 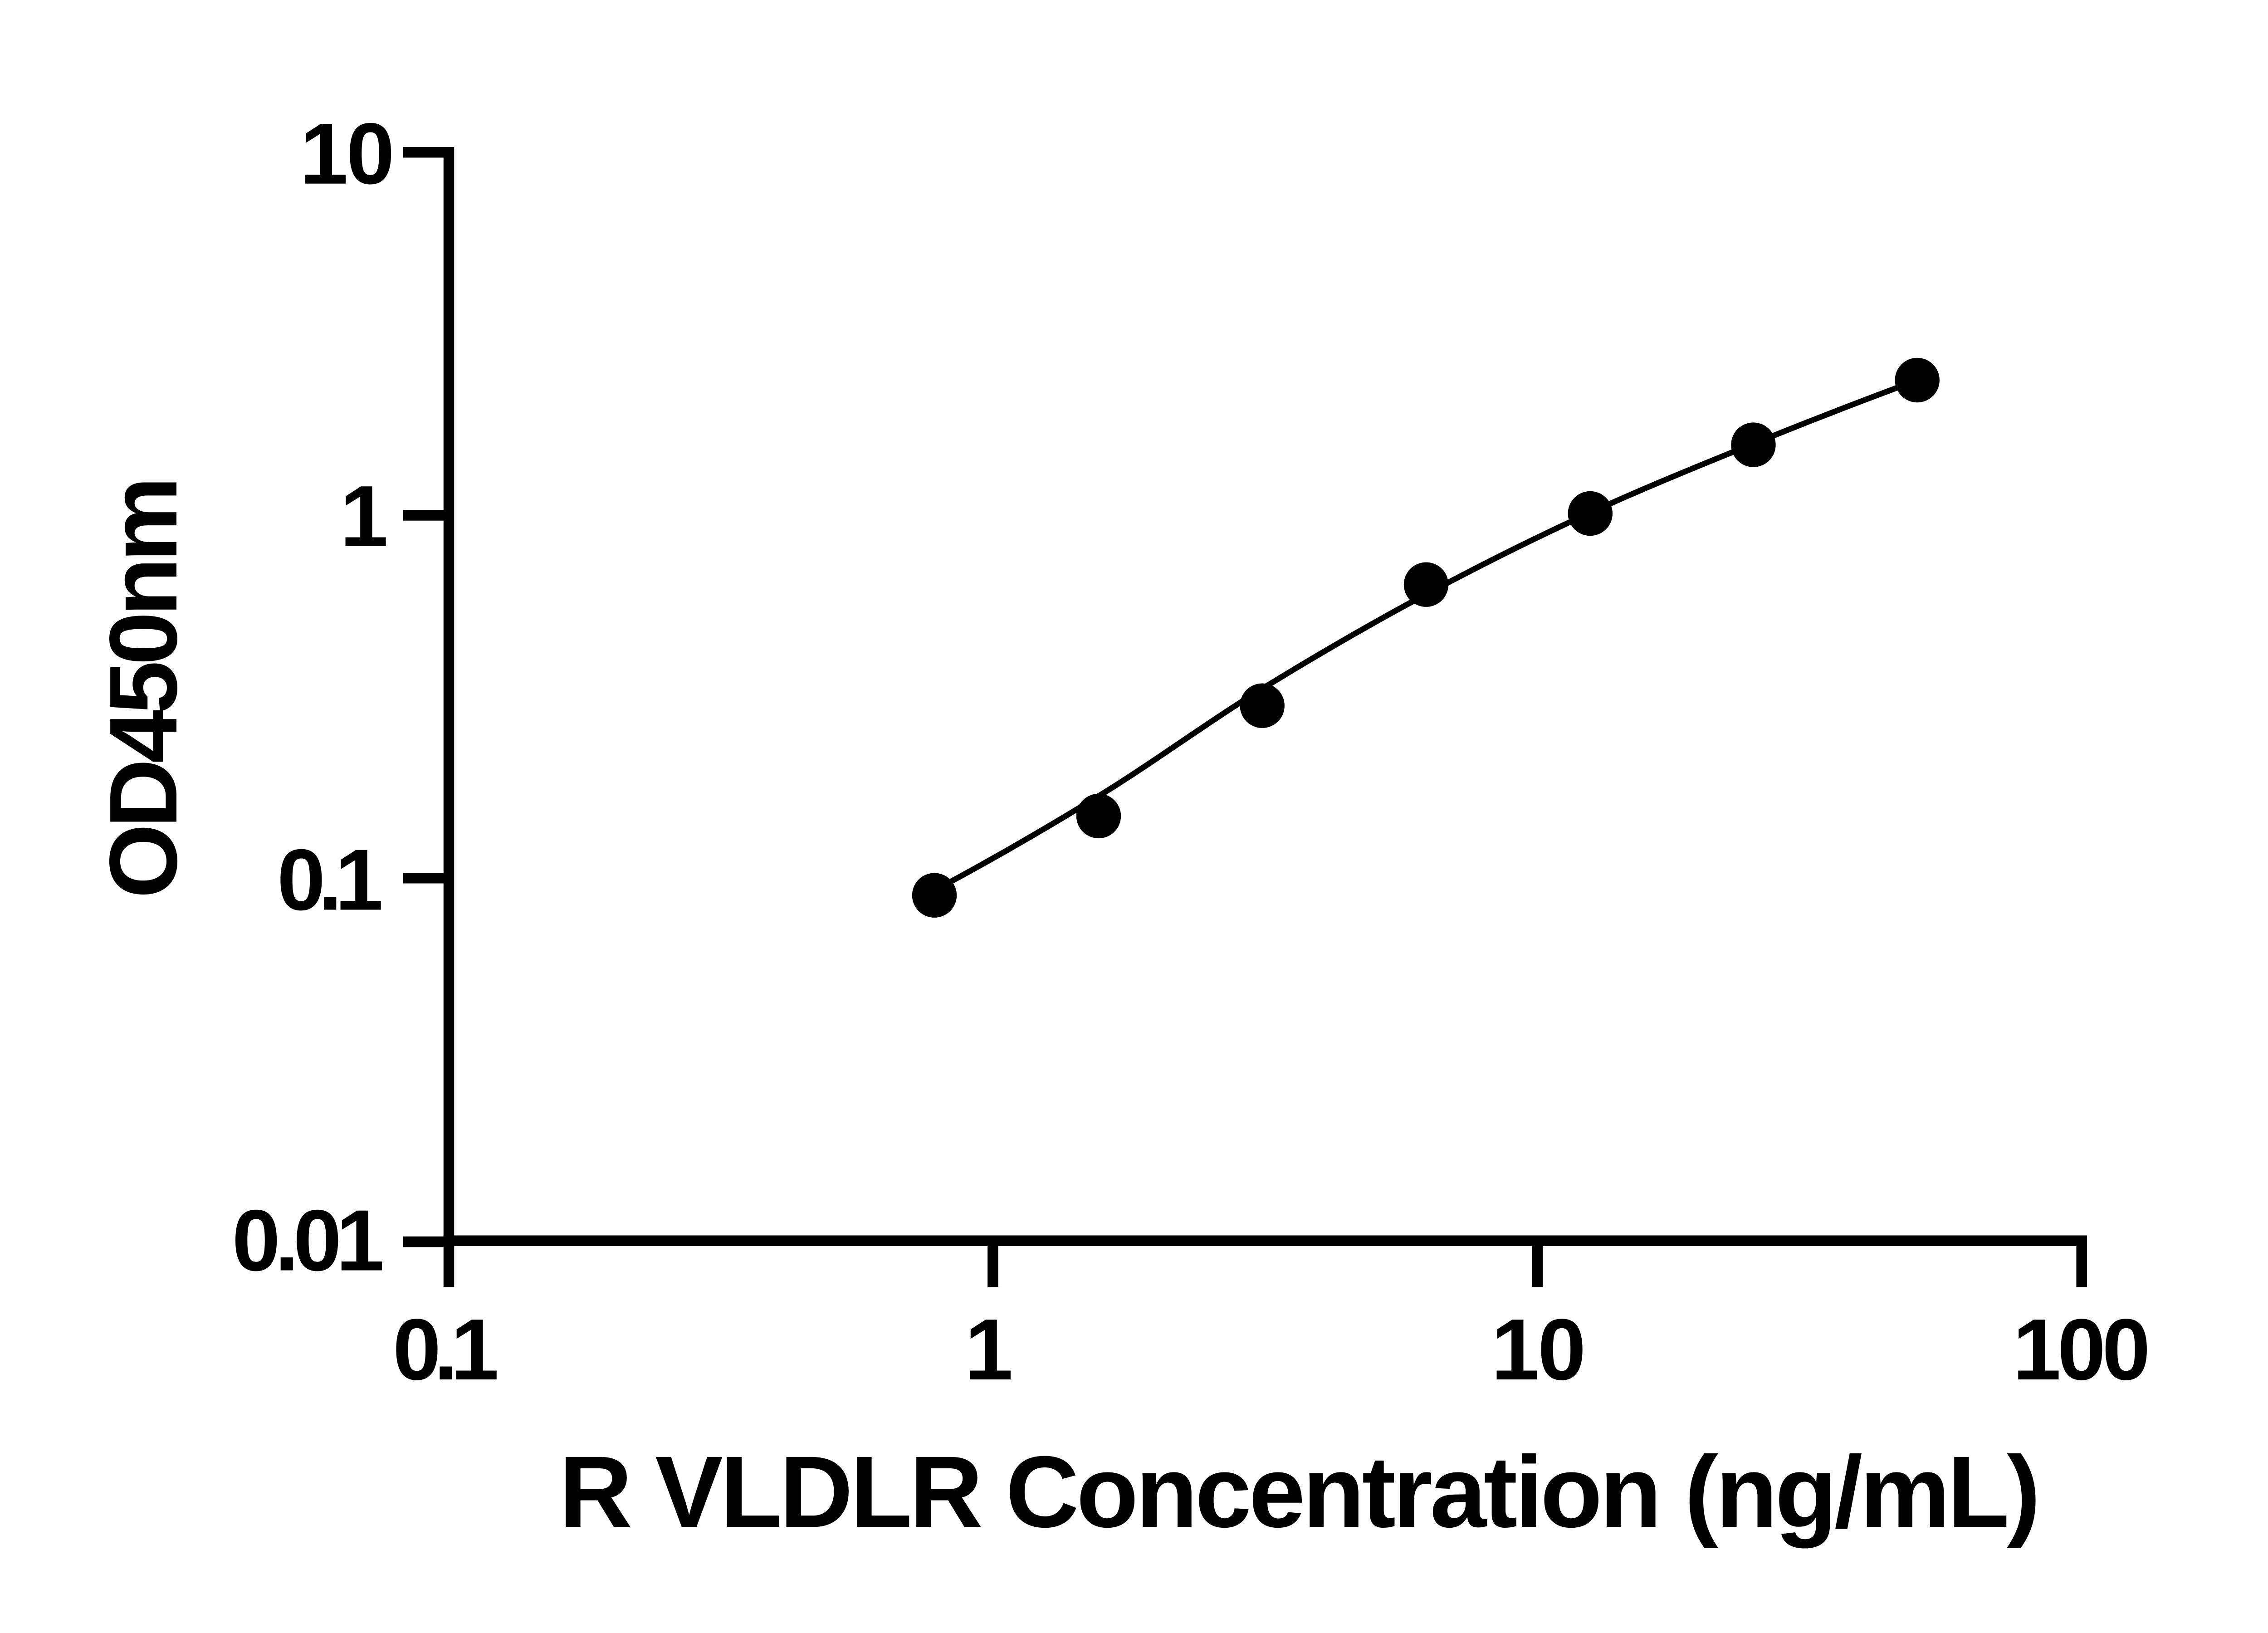 I want to click on svg-text: 100, so click(x=2080, y=1349).